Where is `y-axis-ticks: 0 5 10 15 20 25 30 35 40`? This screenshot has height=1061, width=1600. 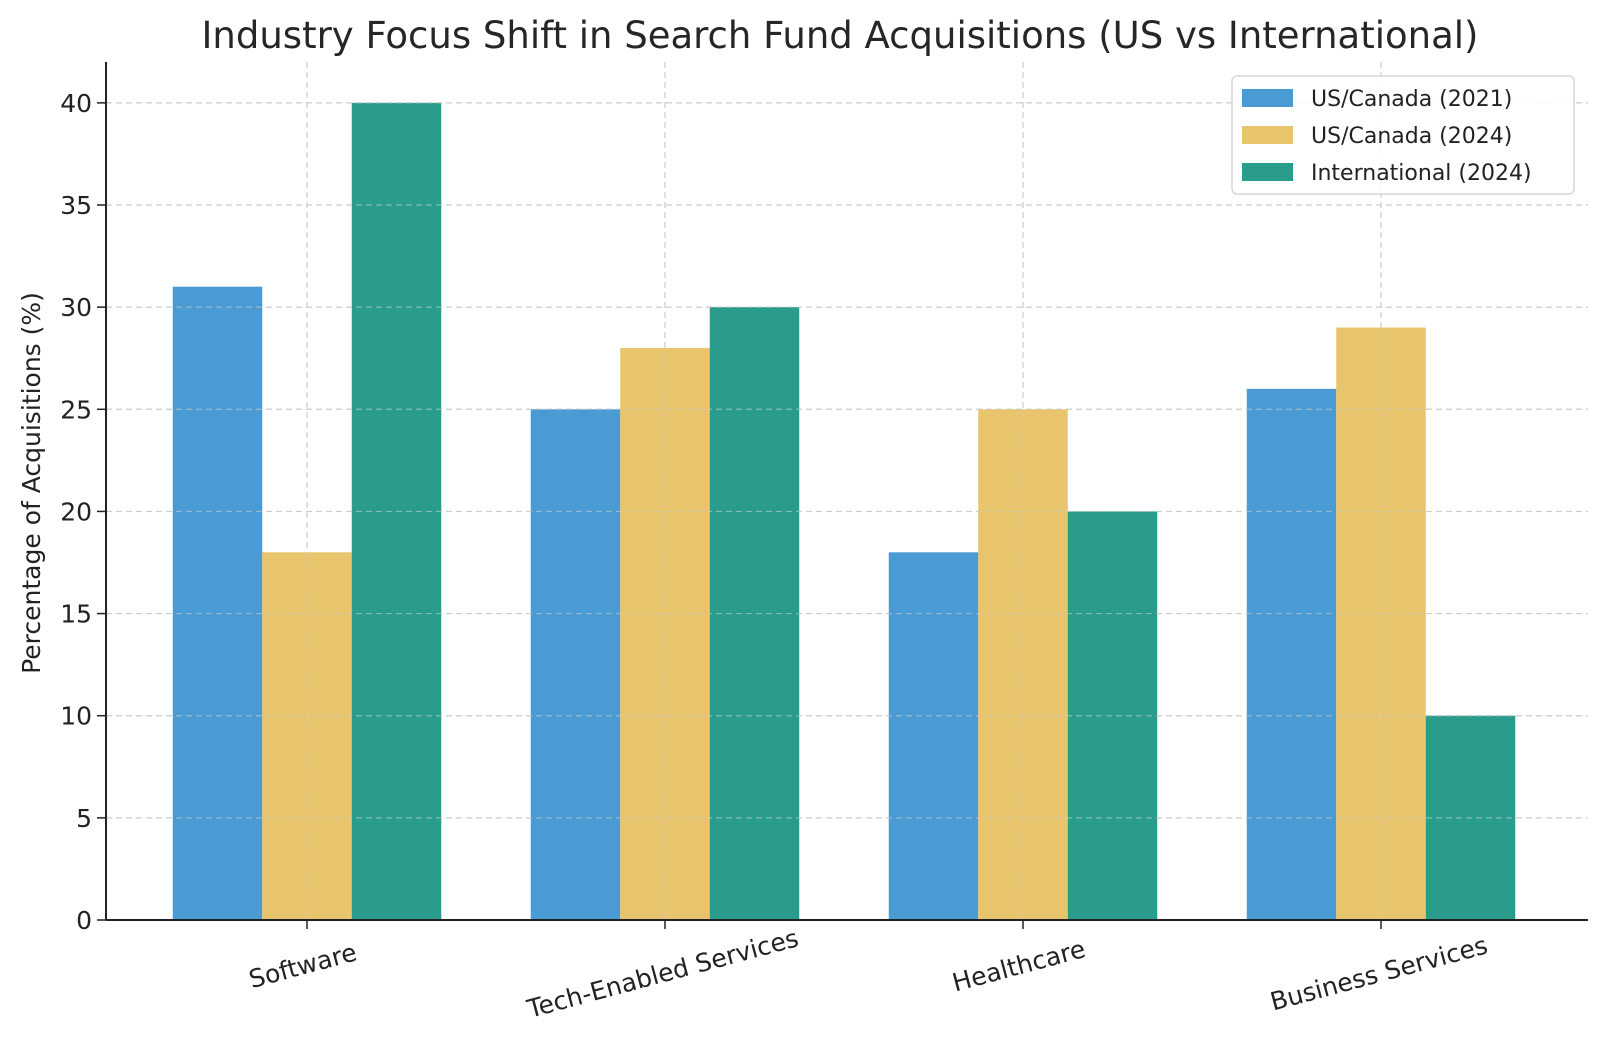 y-axis-ticks: 0 5 10 15 20 25 30 35 40 is located at coordinates (83, 512).